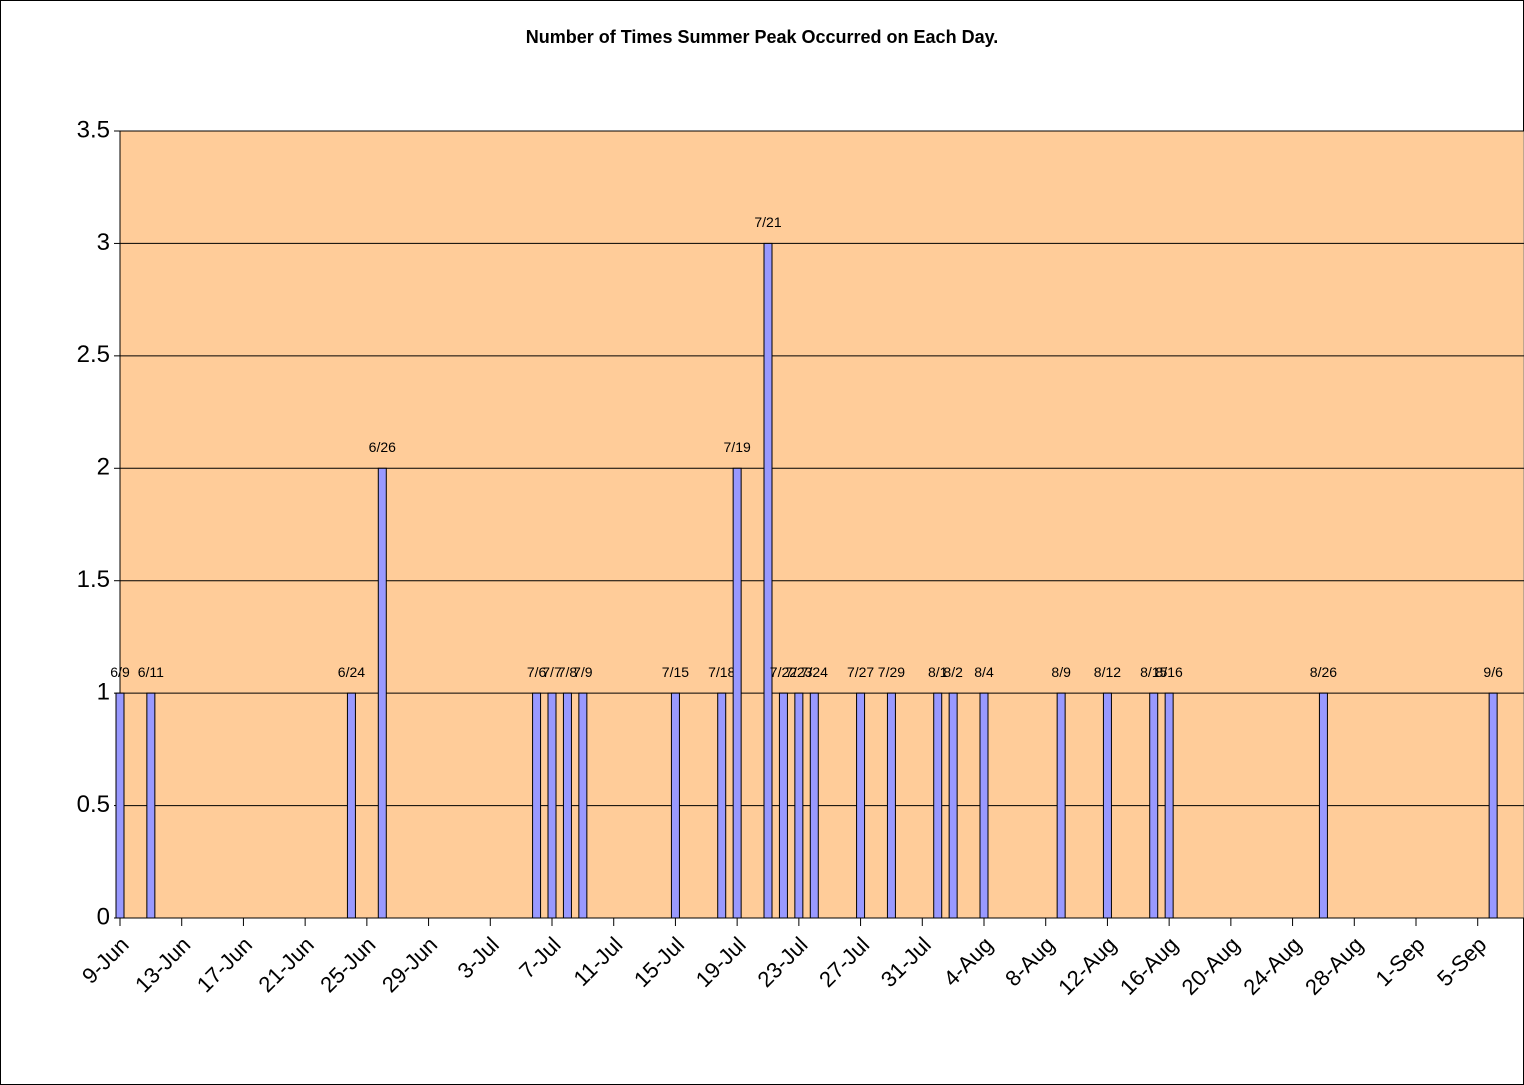  What do you see at coordinates (93, 804) in the screenshot?
I see `y-tick-label: 0.5` at bounding box center [93, 804].